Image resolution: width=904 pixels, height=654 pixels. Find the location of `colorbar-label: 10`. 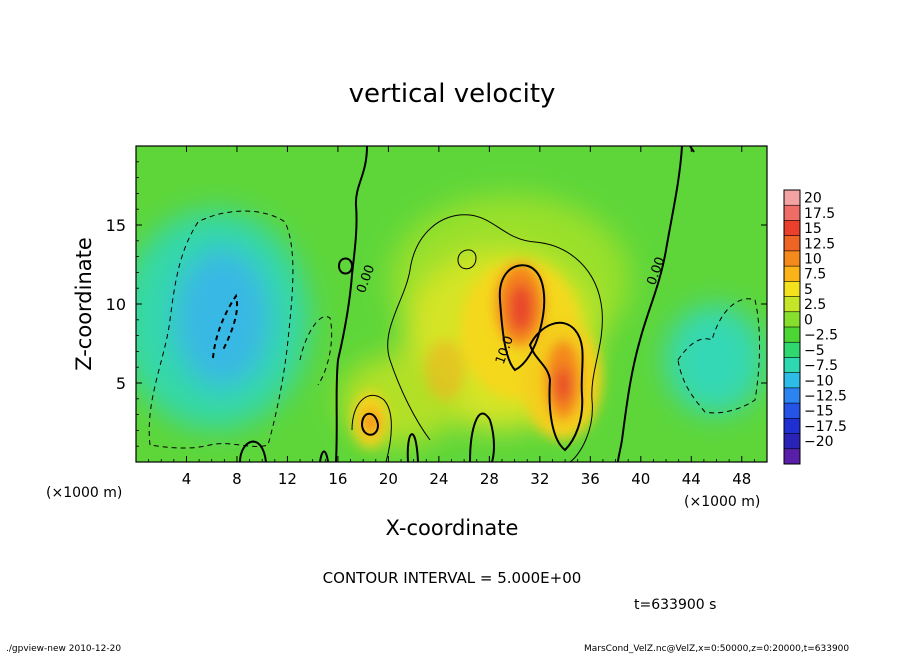

colorbar-label: 10 is located at coordinates (813, 260).